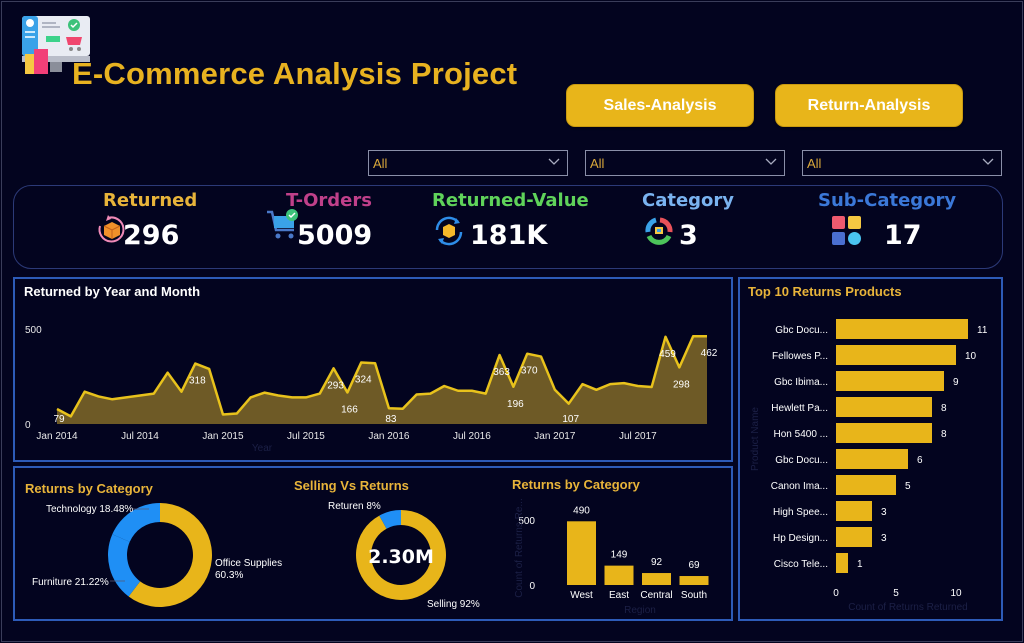  Describe the element at coordinates (709, 353) in the screenshot. I see `data-label: 462` at that location.